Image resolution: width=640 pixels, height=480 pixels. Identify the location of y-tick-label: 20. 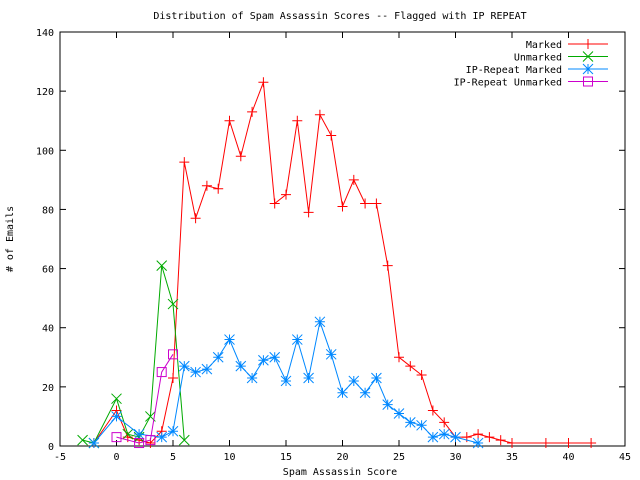
(48, 388).